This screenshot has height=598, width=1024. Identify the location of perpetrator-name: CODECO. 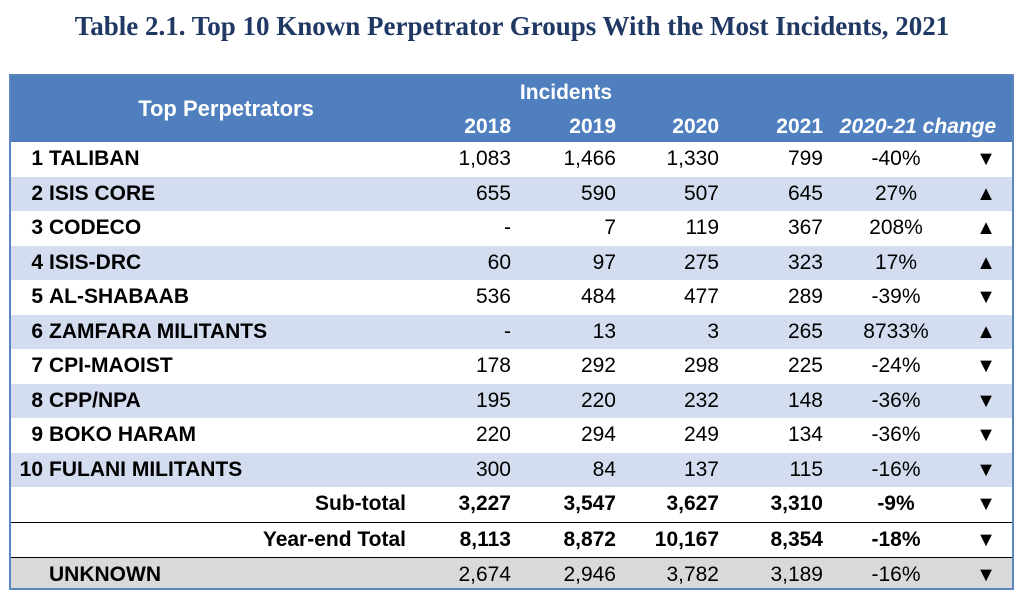
(95, 227).